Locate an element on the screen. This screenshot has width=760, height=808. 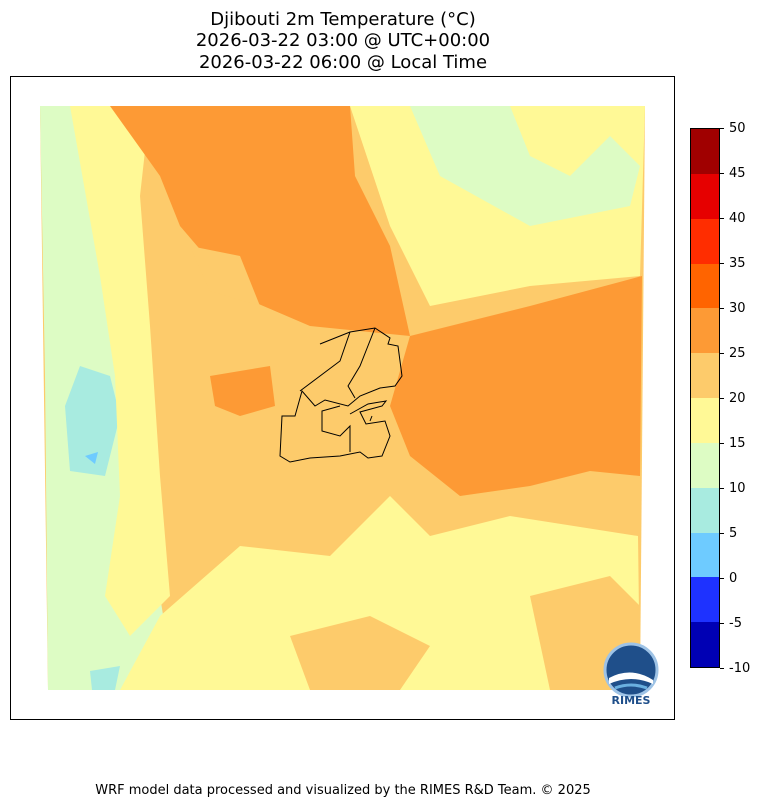
rimes-logo: RIMES is located at coordinates (631, 674).